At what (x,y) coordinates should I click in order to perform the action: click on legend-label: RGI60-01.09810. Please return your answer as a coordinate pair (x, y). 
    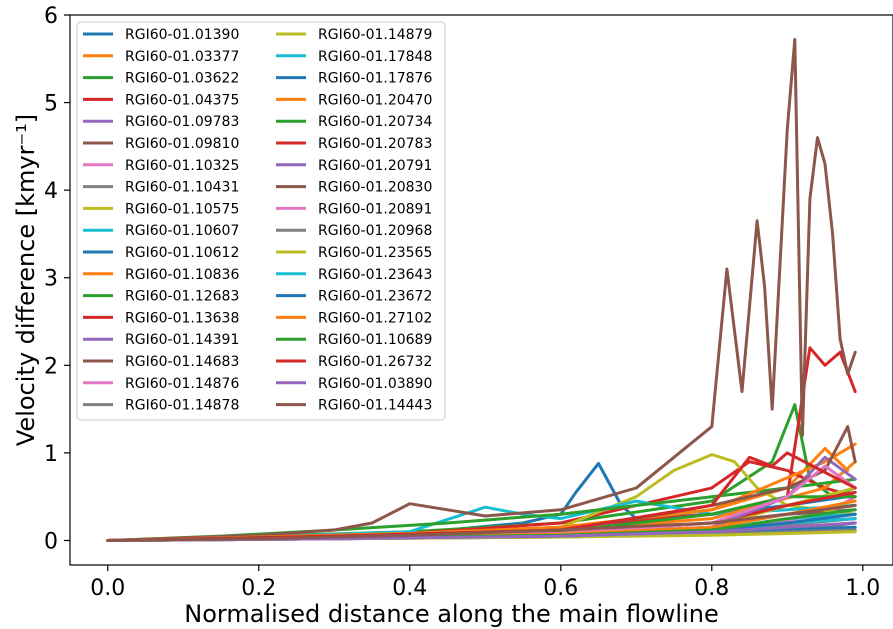
    Looking at the image, I should click on (182, 144).